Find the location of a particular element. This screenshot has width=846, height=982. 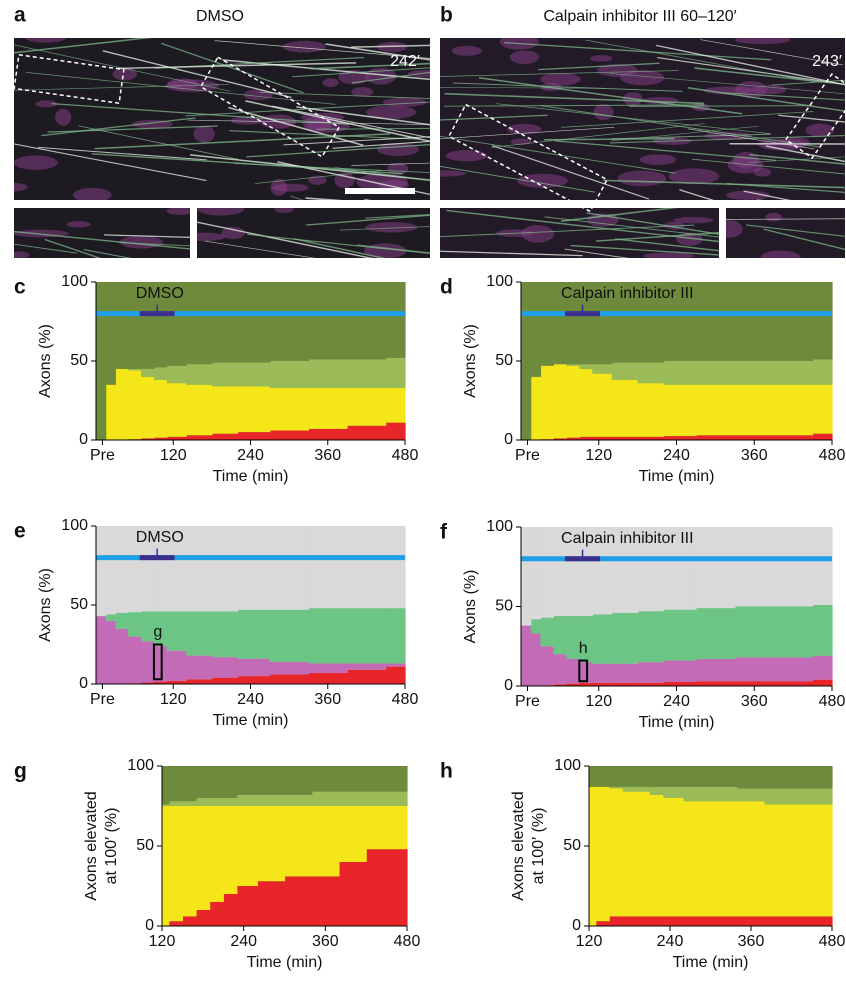

x-tick-label: Pre is located at coordinates (527, 701).